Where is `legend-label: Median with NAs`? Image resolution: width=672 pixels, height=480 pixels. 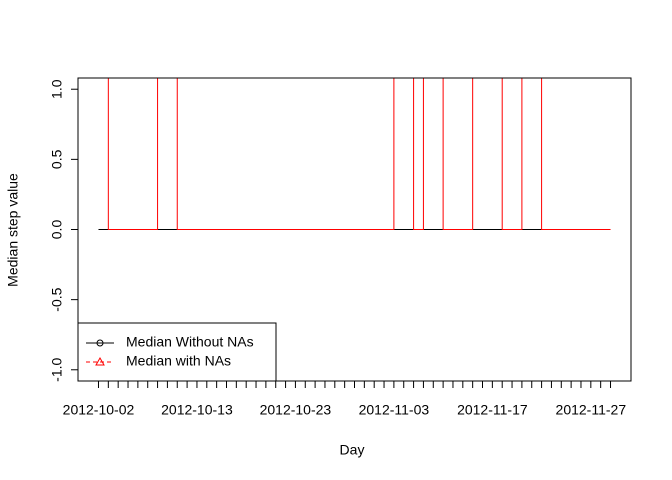 legend-label: Median with NAs is located at coordinates (178, 361).